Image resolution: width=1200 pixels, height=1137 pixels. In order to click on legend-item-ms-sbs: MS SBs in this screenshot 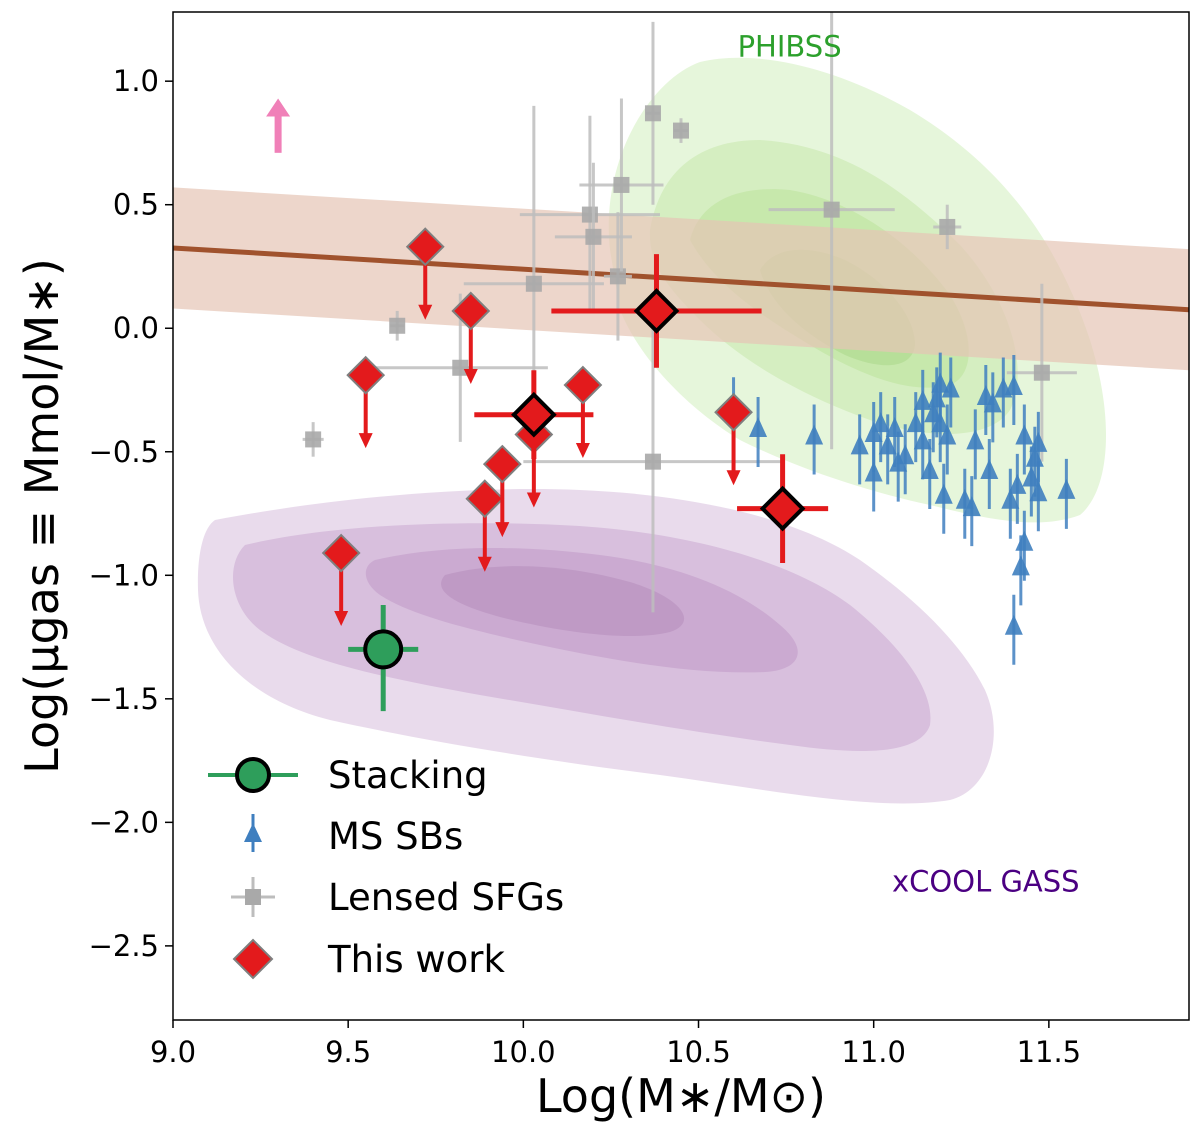, I will do `click(353, 836)`.